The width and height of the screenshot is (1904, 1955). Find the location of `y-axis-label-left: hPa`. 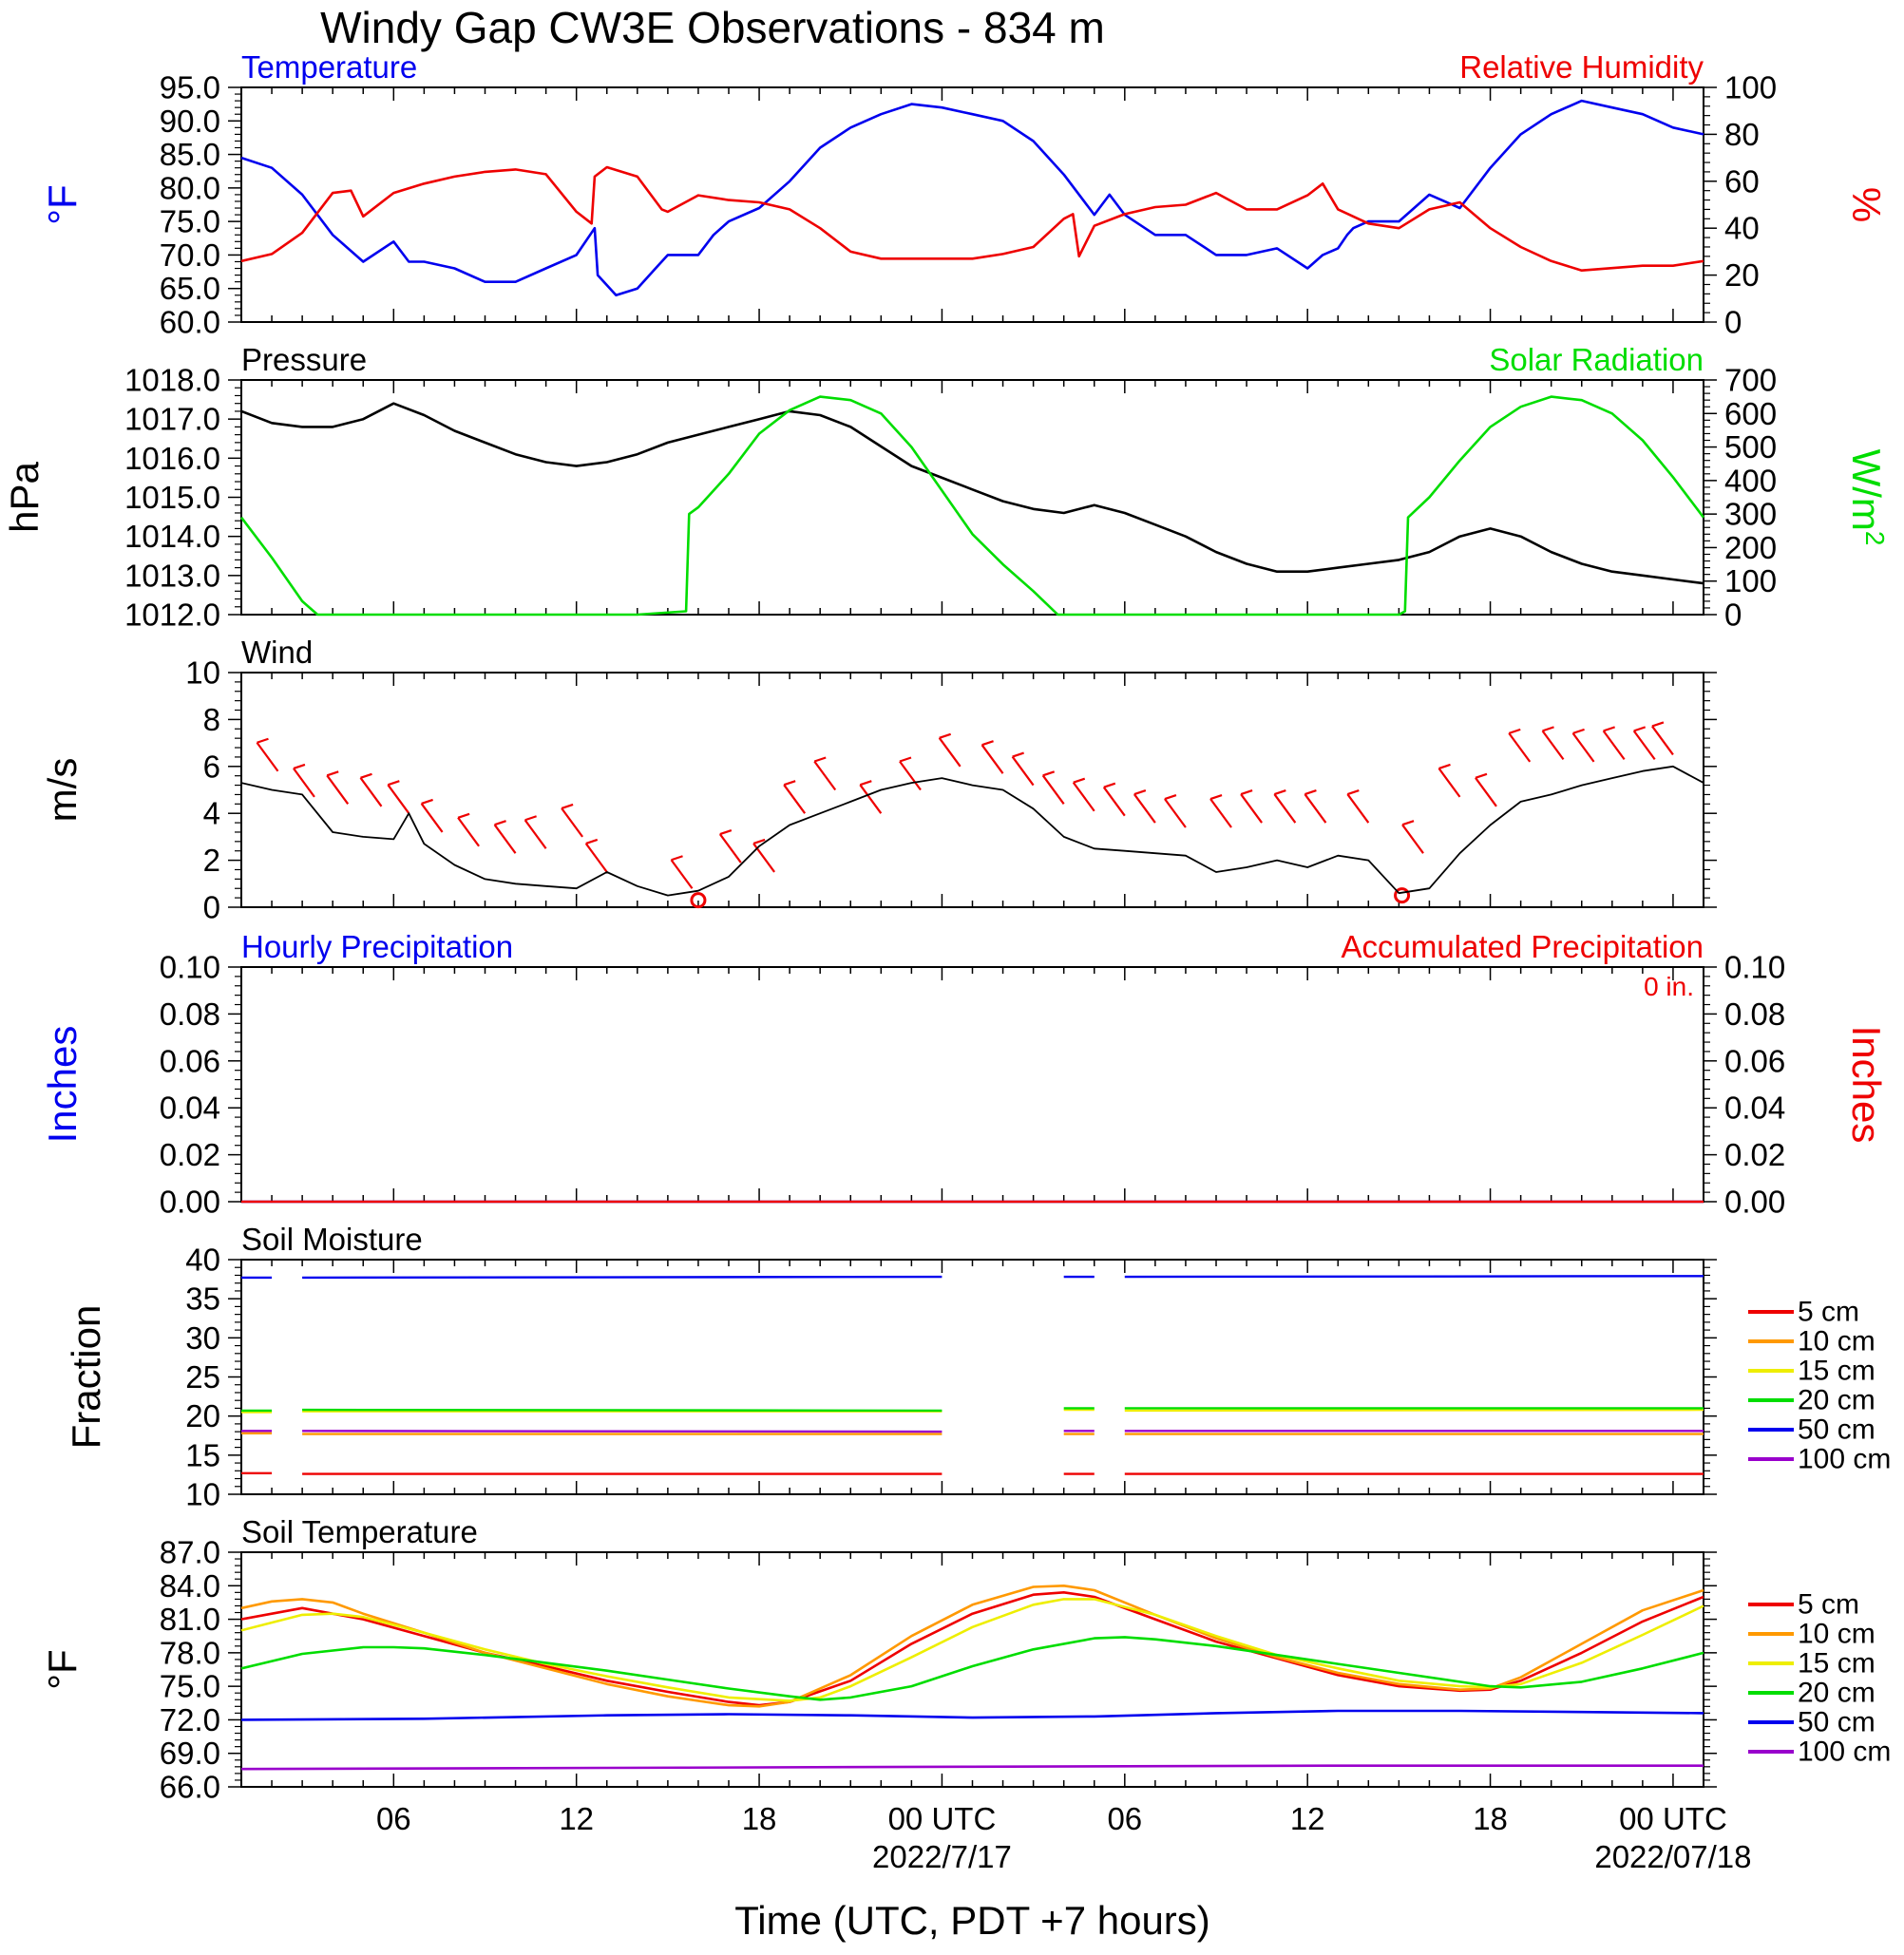

y-axis-label-left: hPa is located at coordinates (25, 496).